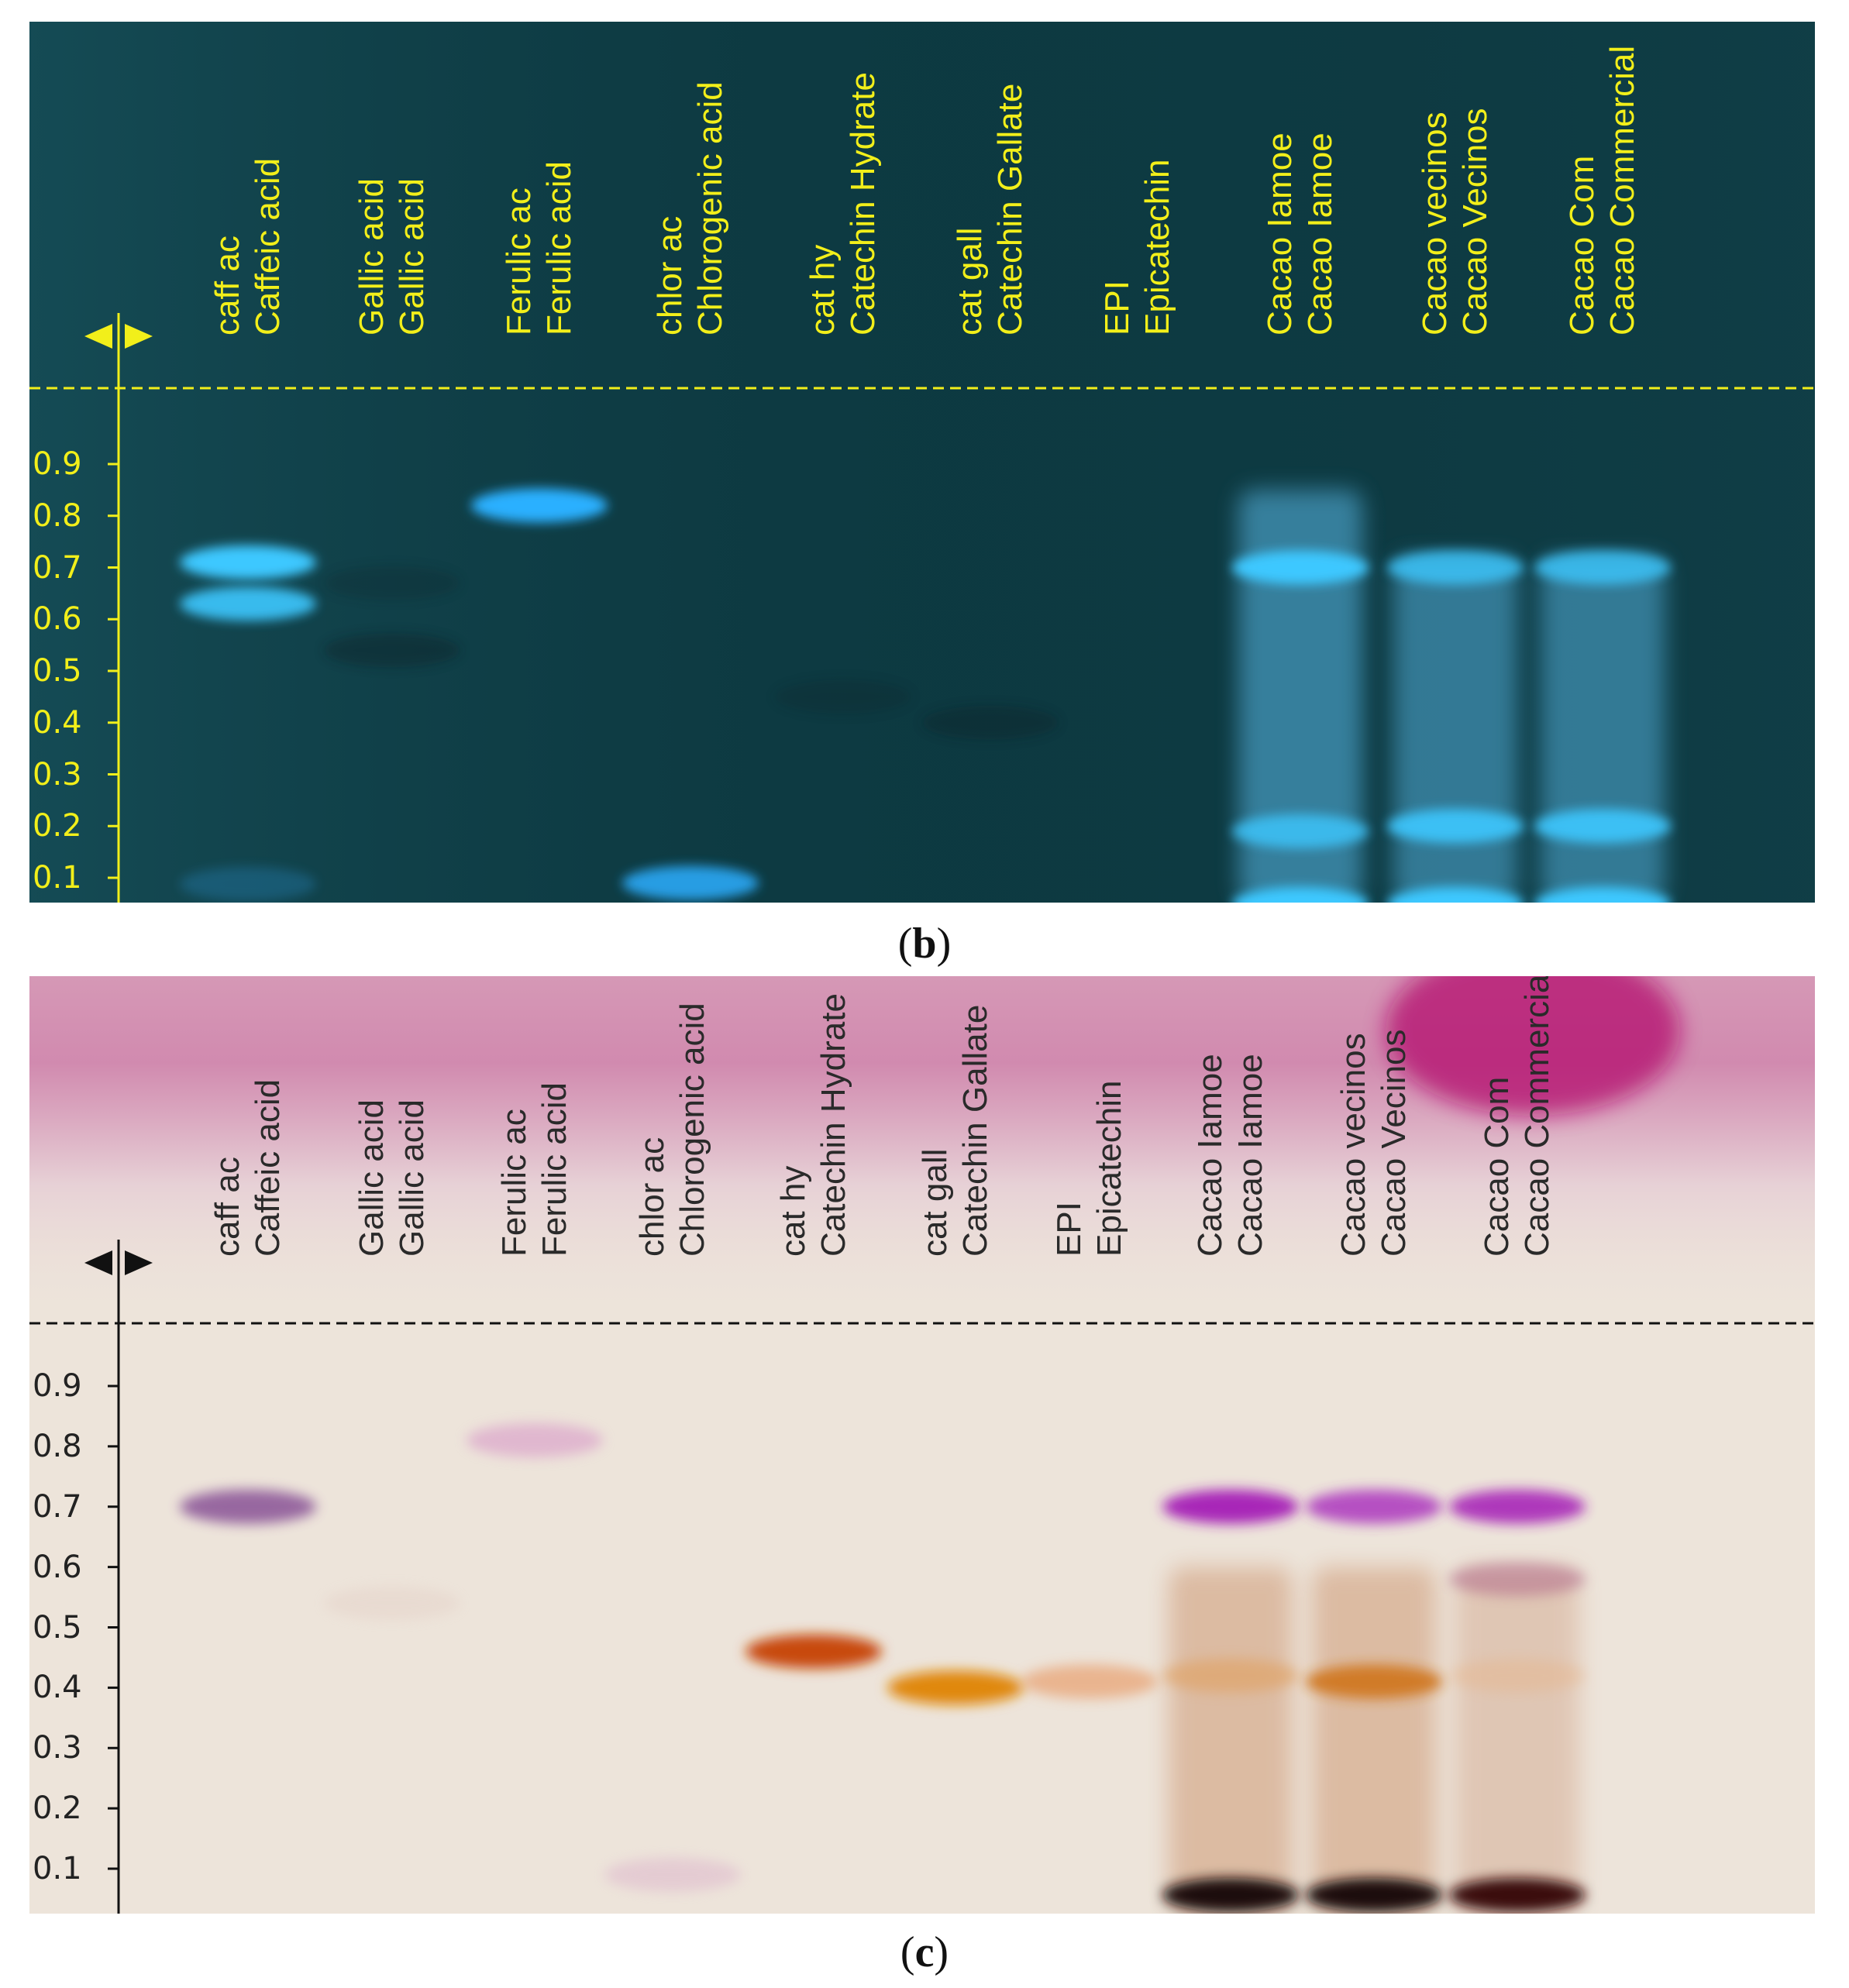 The image size is (1849, 1988). I want to click on panel-letter-c: c, so click(924, 1952).